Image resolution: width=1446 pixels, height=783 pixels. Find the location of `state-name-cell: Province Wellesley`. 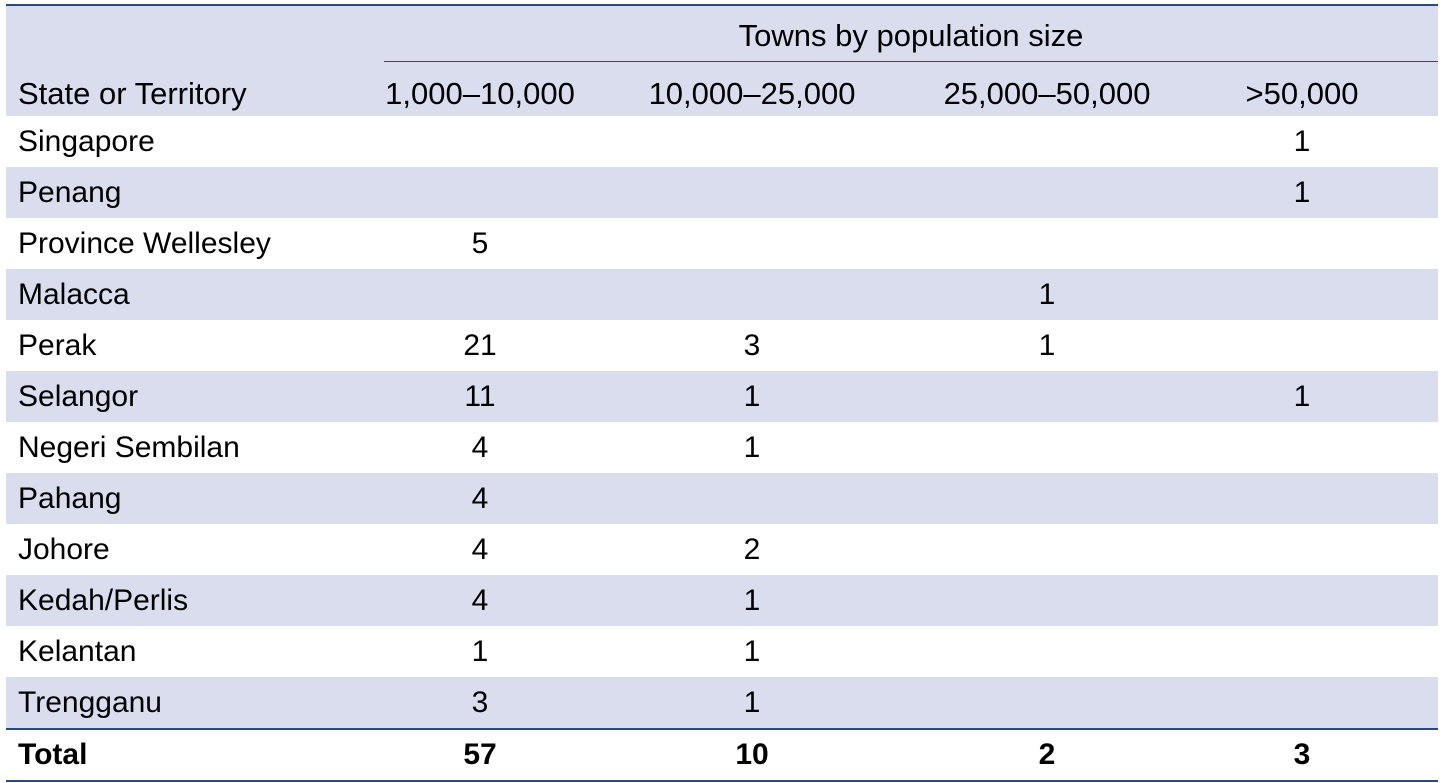

state-name-cell: Province Wellesley is located at coordinates (144, 243).